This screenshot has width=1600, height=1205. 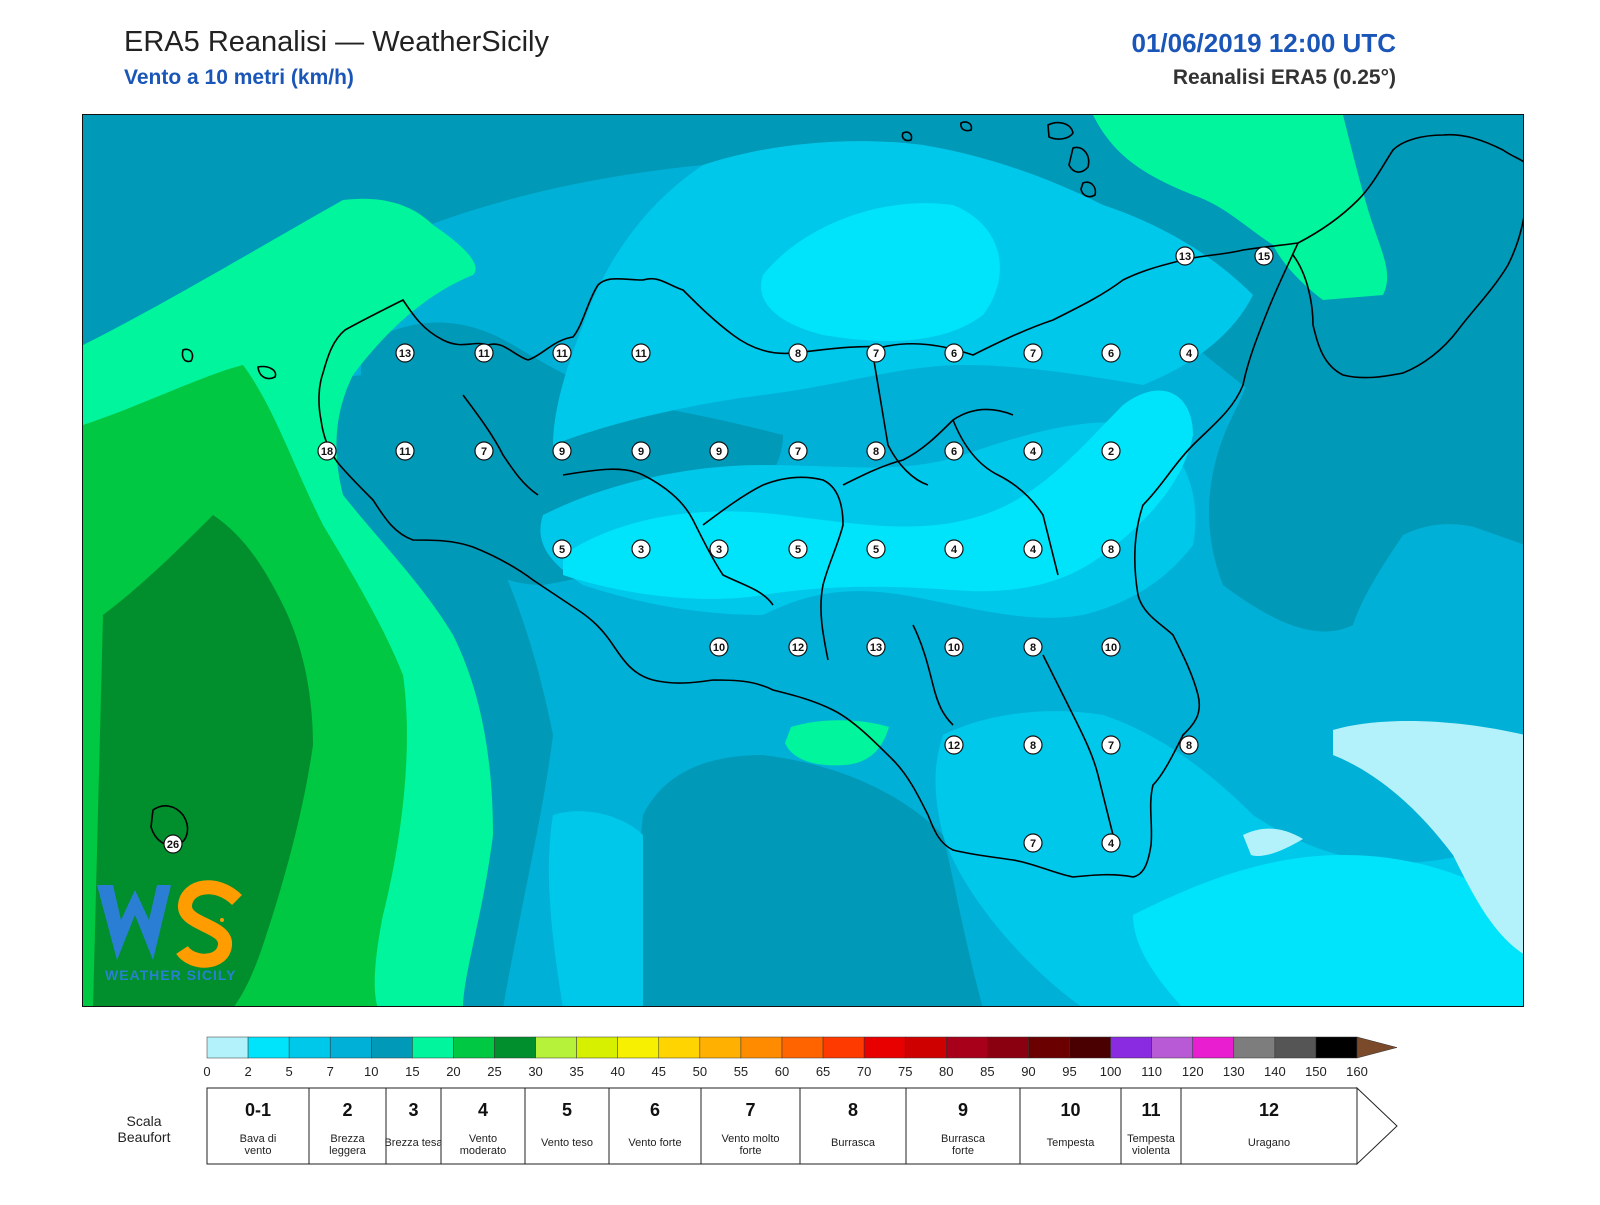 I want to click on beaufort-class: 10 Tempesta, so click(x=1070, y=1126).